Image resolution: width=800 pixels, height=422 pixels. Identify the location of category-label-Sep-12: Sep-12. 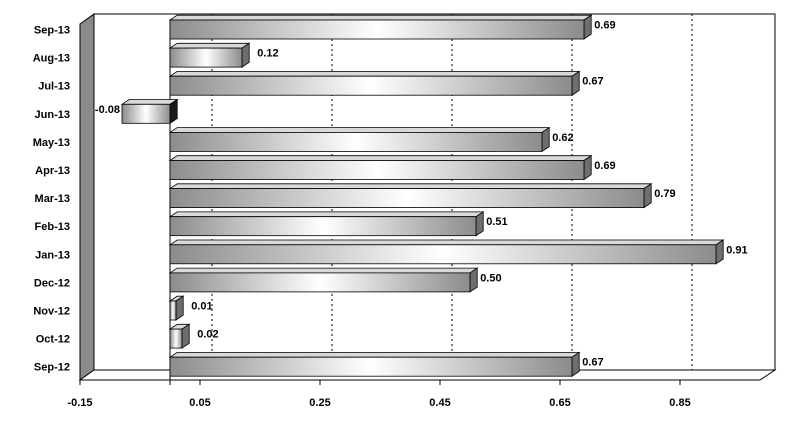
(52, 368).